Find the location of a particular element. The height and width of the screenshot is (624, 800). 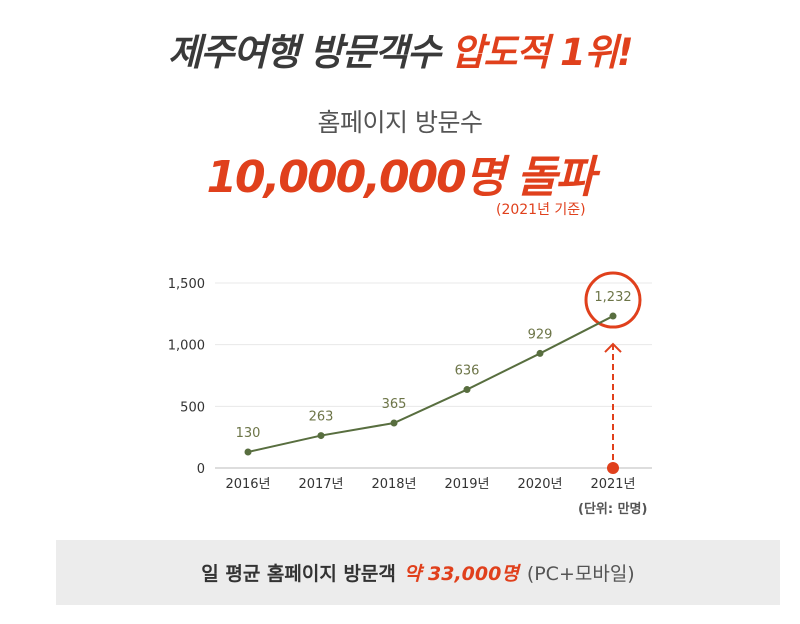

y-tick-label: 500 is located at coordinates (192, 407).